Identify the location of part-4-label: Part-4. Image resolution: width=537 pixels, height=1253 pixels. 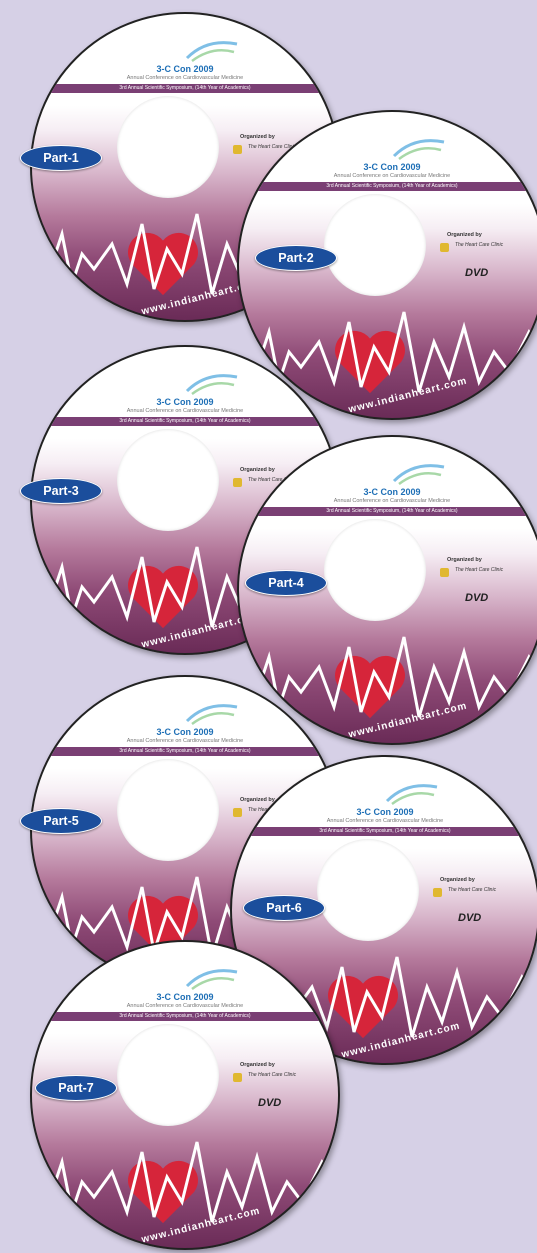
(286, 583).